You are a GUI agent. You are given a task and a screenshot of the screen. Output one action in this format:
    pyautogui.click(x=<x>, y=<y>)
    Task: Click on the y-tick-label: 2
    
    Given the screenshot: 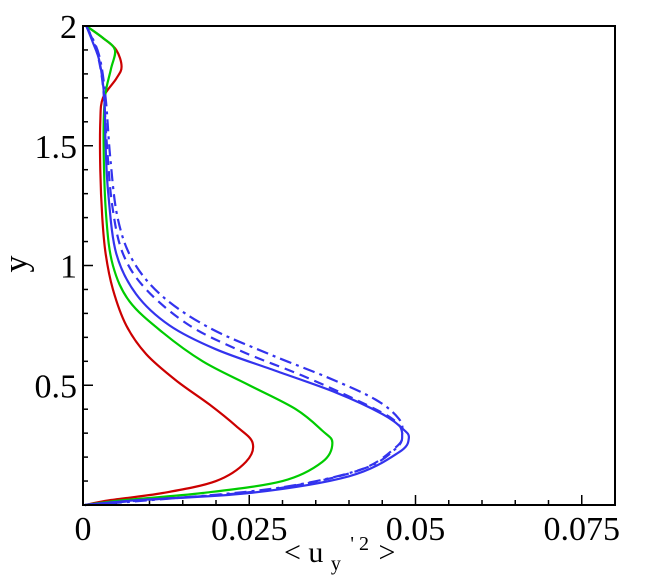 What is the action you would take?
    pyautogui.click(x=68, y=27)
    